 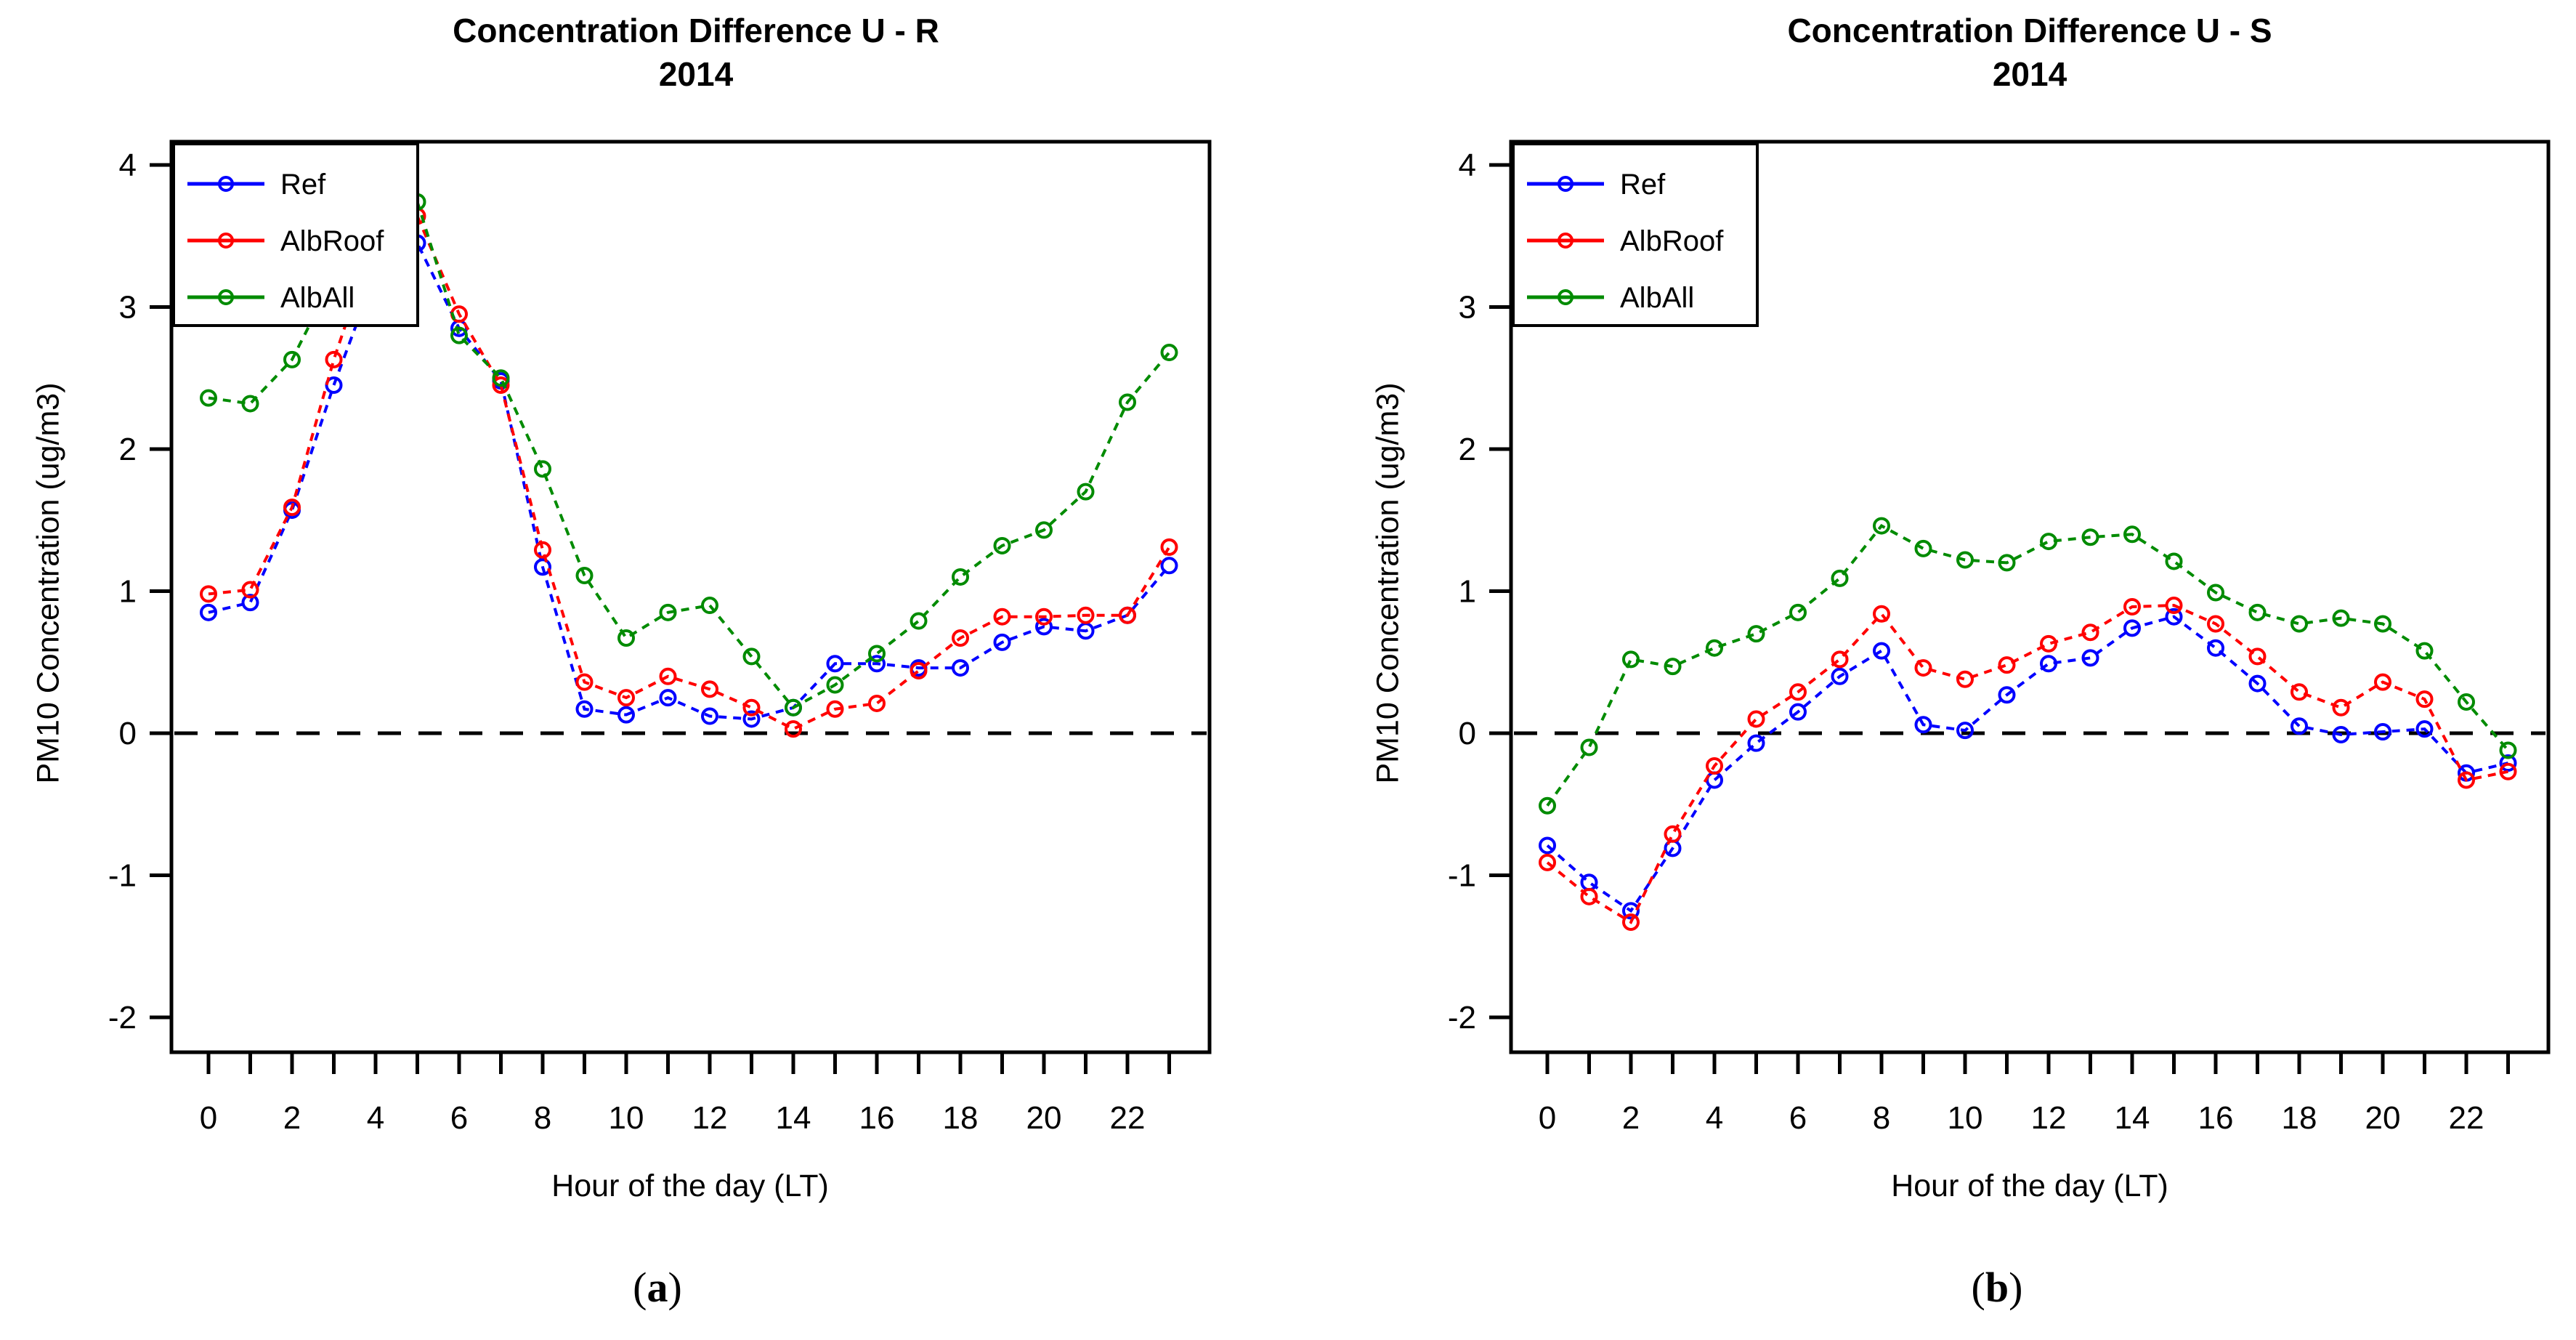 What do you see at coordinates (128, 308) in the screenshot?
I see `y-tick-label: 3` at bounding box center [128, 308].